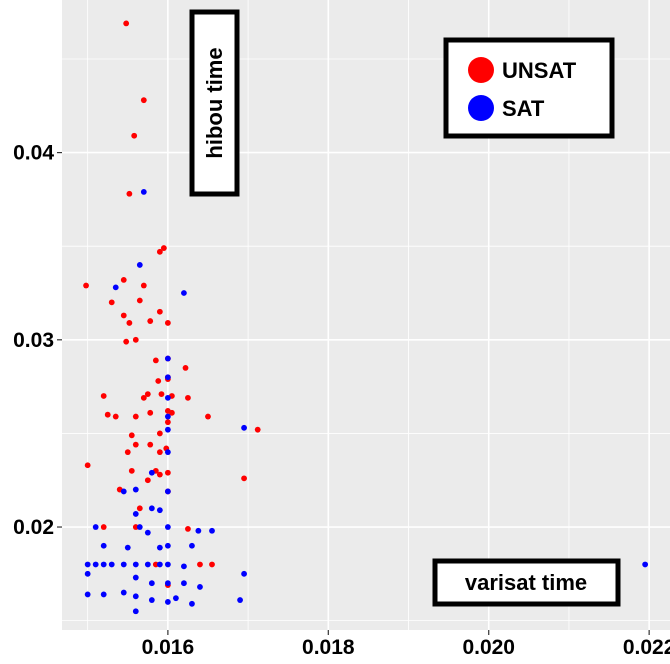  I want to click on y-axis-title: hibou time, so click(214, 102).